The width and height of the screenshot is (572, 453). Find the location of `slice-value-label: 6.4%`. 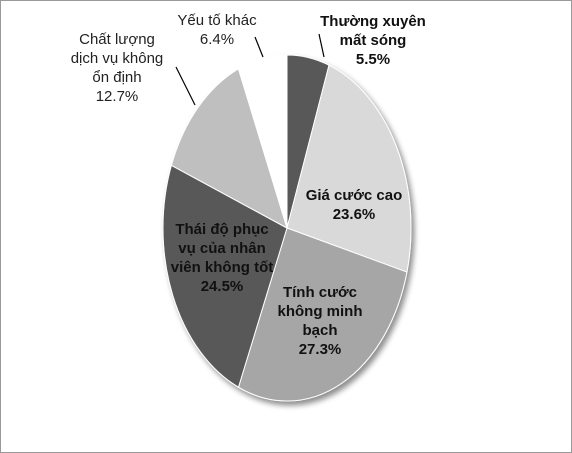

slice-value-label: 6.4% is located at coordinates (217, 39).